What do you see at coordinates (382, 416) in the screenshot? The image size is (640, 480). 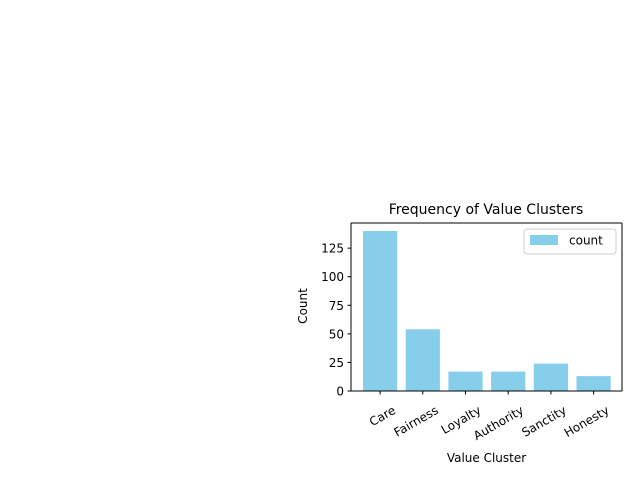 I see `x-tick-label: Care` at bounding box center [382, 416].